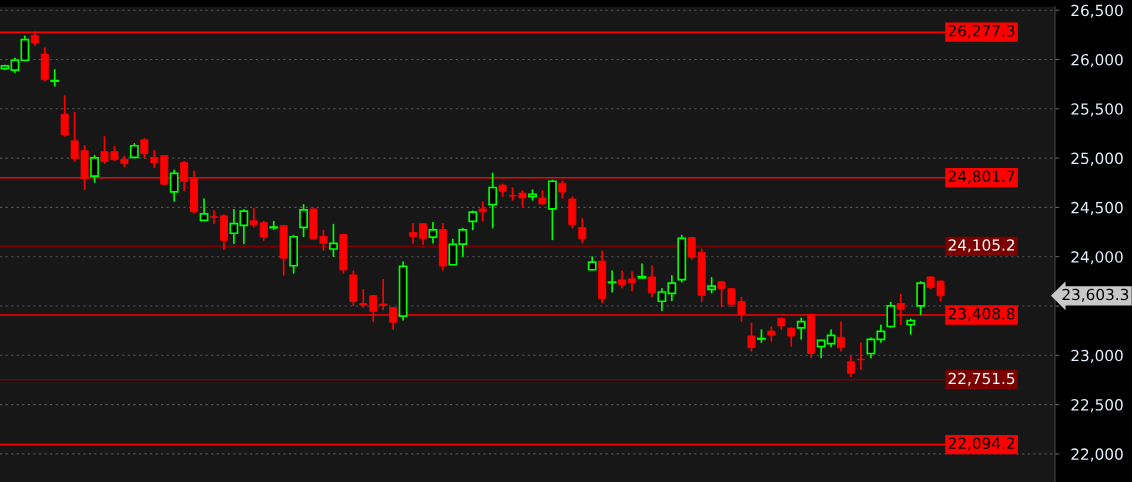 The image size is (1132, 482). What do you see at coordinates (981, 246) in the screenshot?
I see `ref-line-label: 24,105.2` at bounding box center [981, 246].